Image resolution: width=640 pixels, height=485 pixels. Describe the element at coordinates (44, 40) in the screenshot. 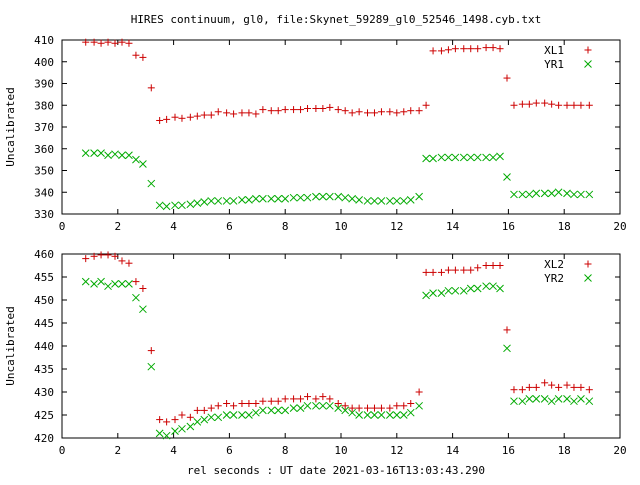

I see `y-tick-label: 410` at that location.